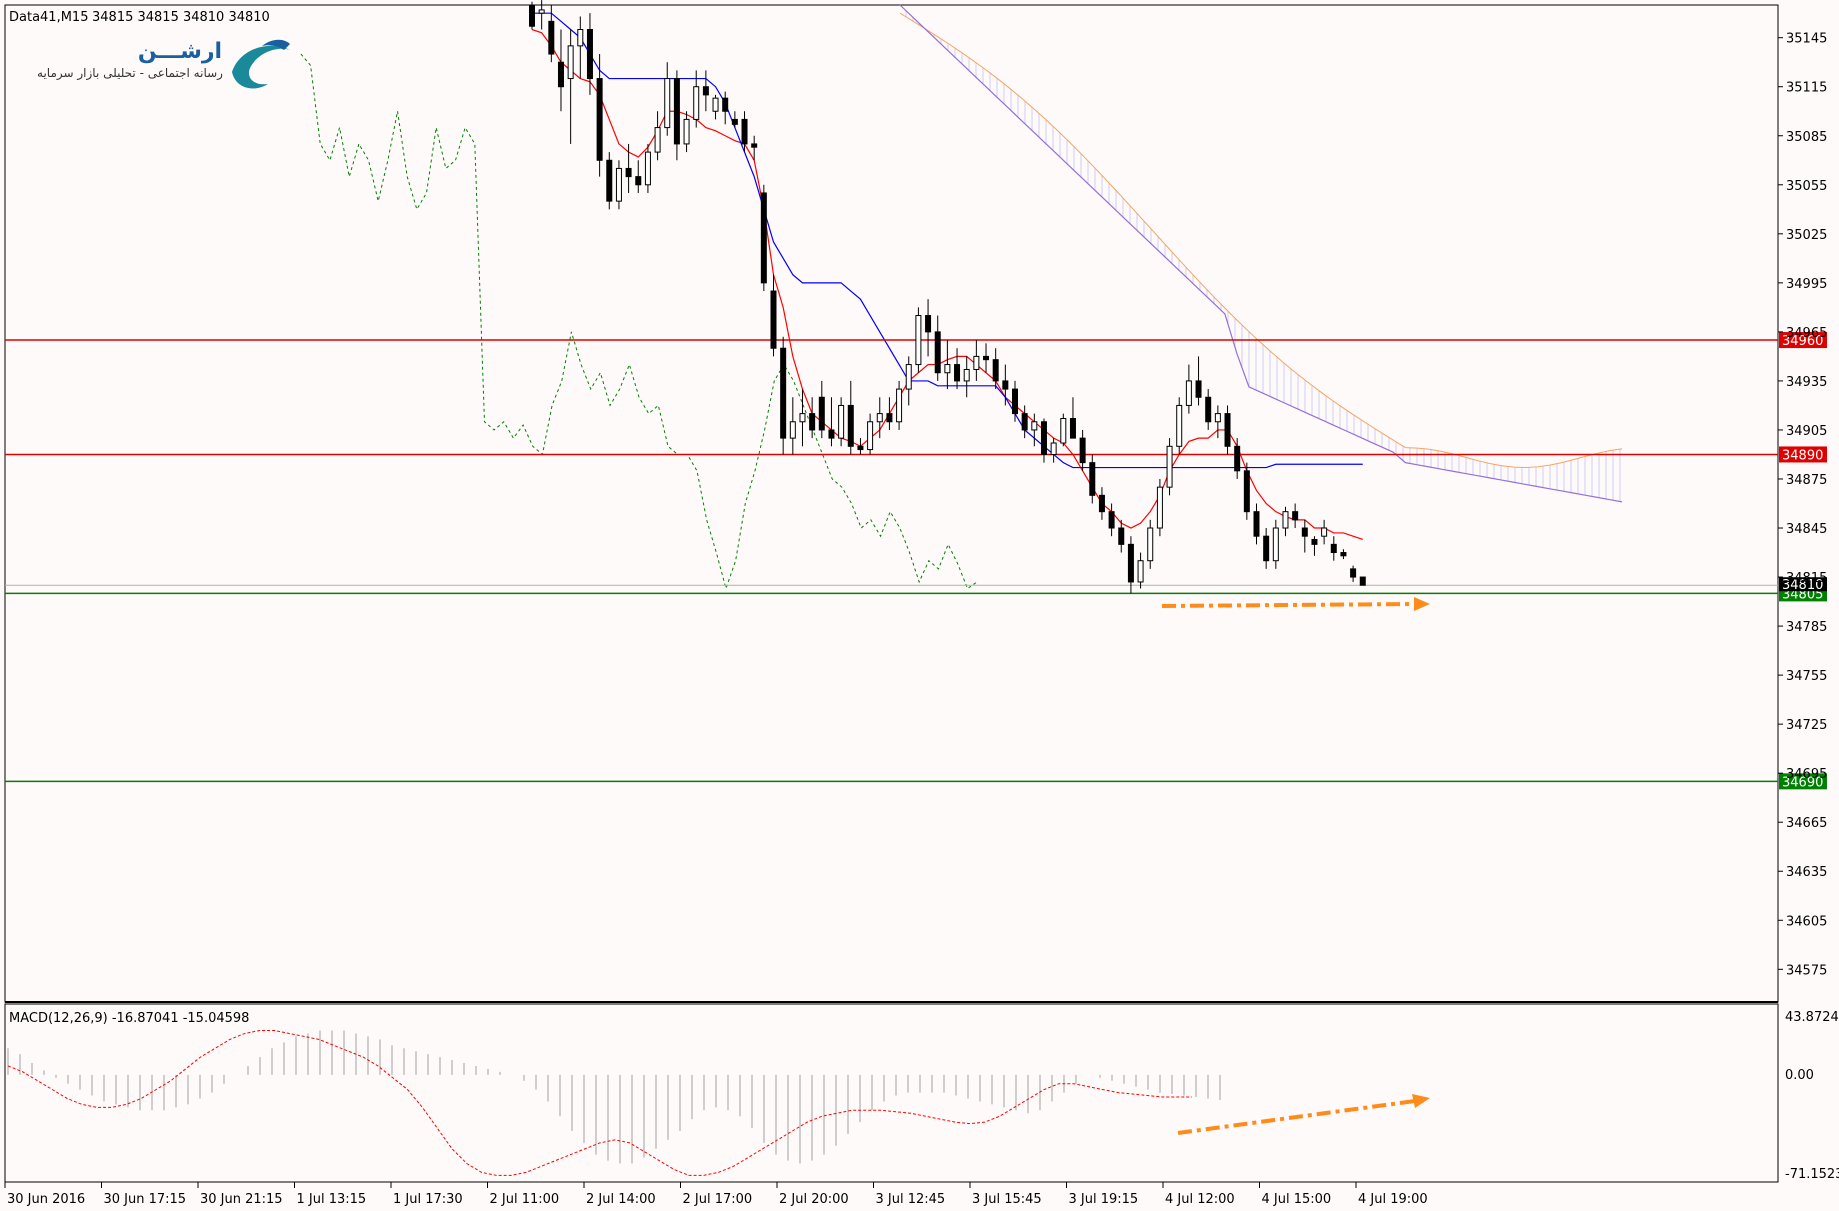 The width and height of the screenshot is (1839, 1211). I want to click on price-tick-label: 34845, so click(1806, 529).